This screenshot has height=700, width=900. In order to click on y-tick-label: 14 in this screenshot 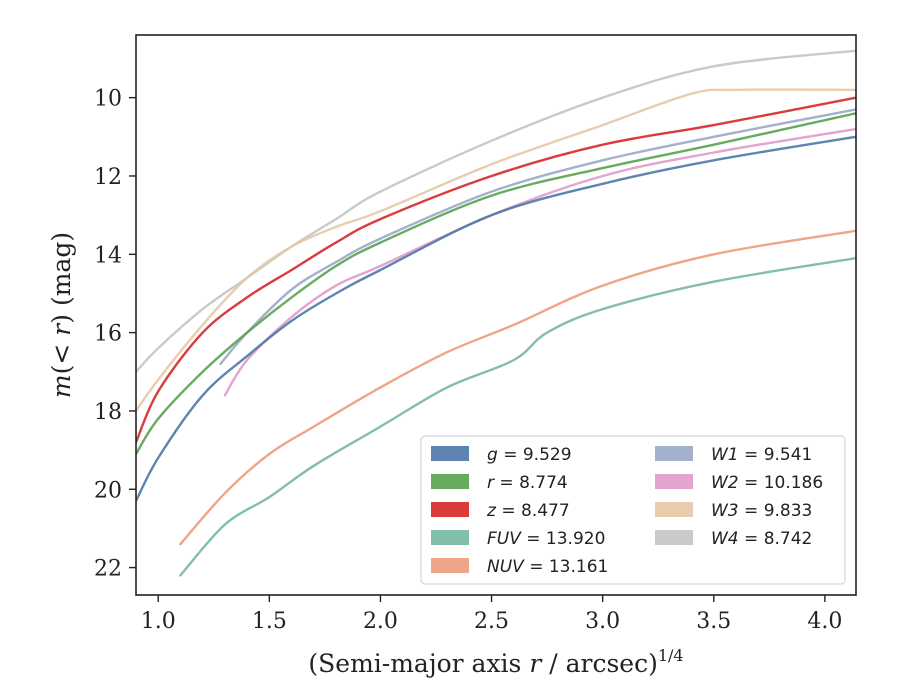, I will do `click(108, 255)`.